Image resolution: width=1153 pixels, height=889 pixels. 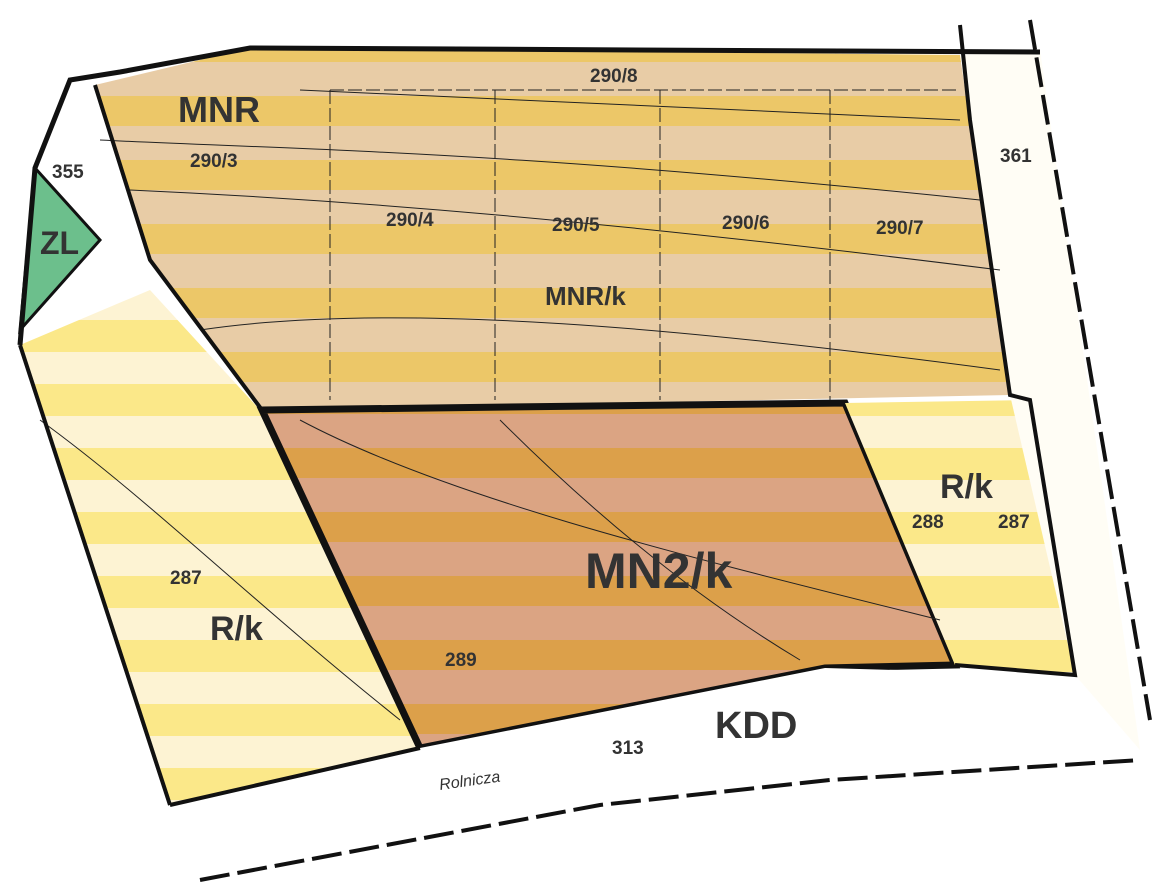 What do you see at coordinates (214, 161) in the screenshot?
I see `parcel-label: 290/3` at bounding box center [214, 161].